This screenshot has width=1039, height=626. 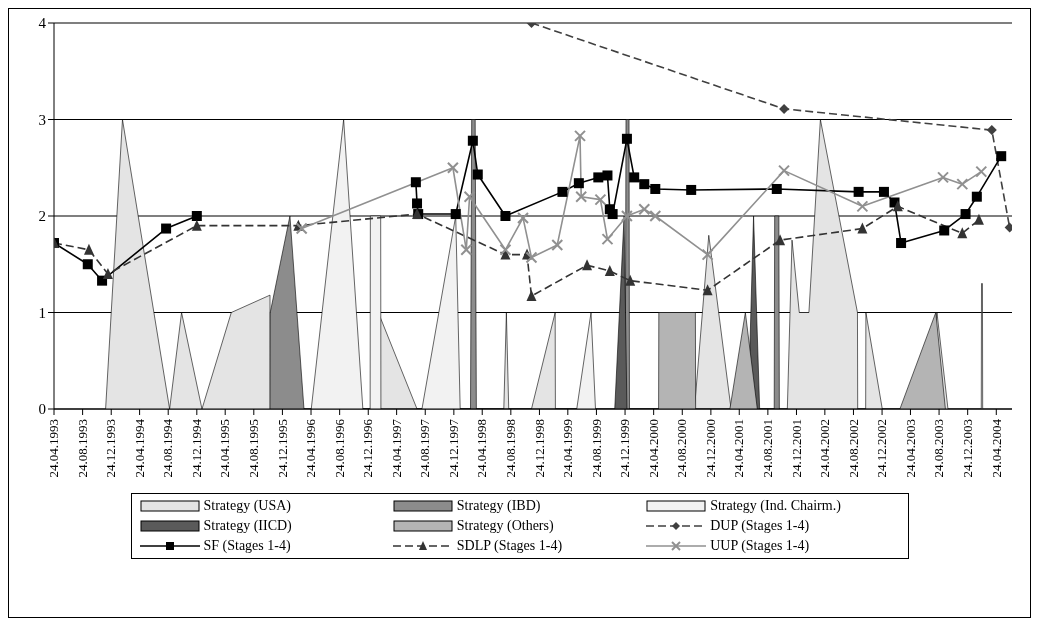 What do you see at coordinates (82, 448) in the screenshot?
I see `x-tick-label: 24.08.1993` at bounding box center [82, 448].